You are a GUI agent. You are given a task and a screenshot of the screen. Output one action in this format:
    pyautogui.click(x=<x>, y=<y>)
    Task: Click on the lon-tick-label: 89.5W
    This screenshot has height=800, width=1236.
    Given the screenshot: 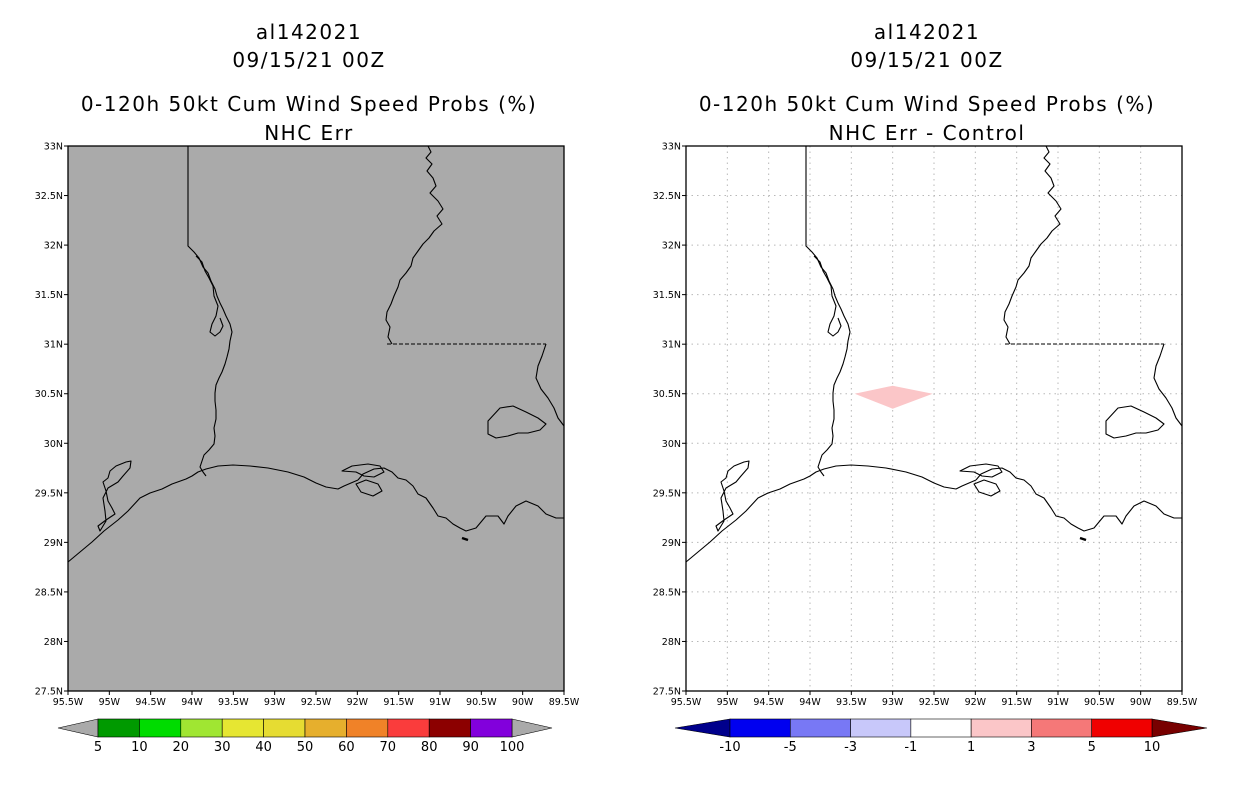 What is the action you would take?
    pyautogui.click(x=1182, y=702)
    